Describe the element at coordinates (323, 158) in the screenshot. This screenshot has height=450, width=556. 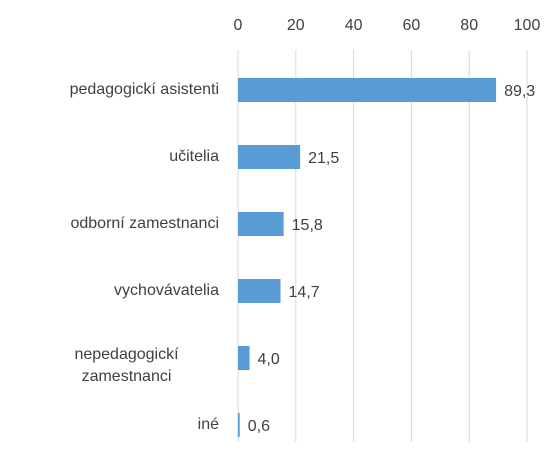
I see `value-label: 21,5` at that location.